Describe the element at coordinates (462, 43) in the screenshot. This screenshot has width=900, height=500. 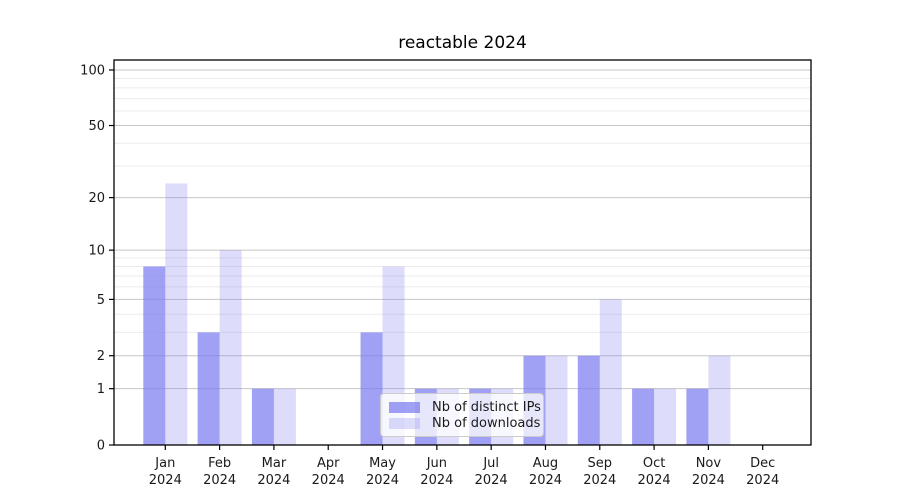
I see `chart-title: reactable 2024` at that location.